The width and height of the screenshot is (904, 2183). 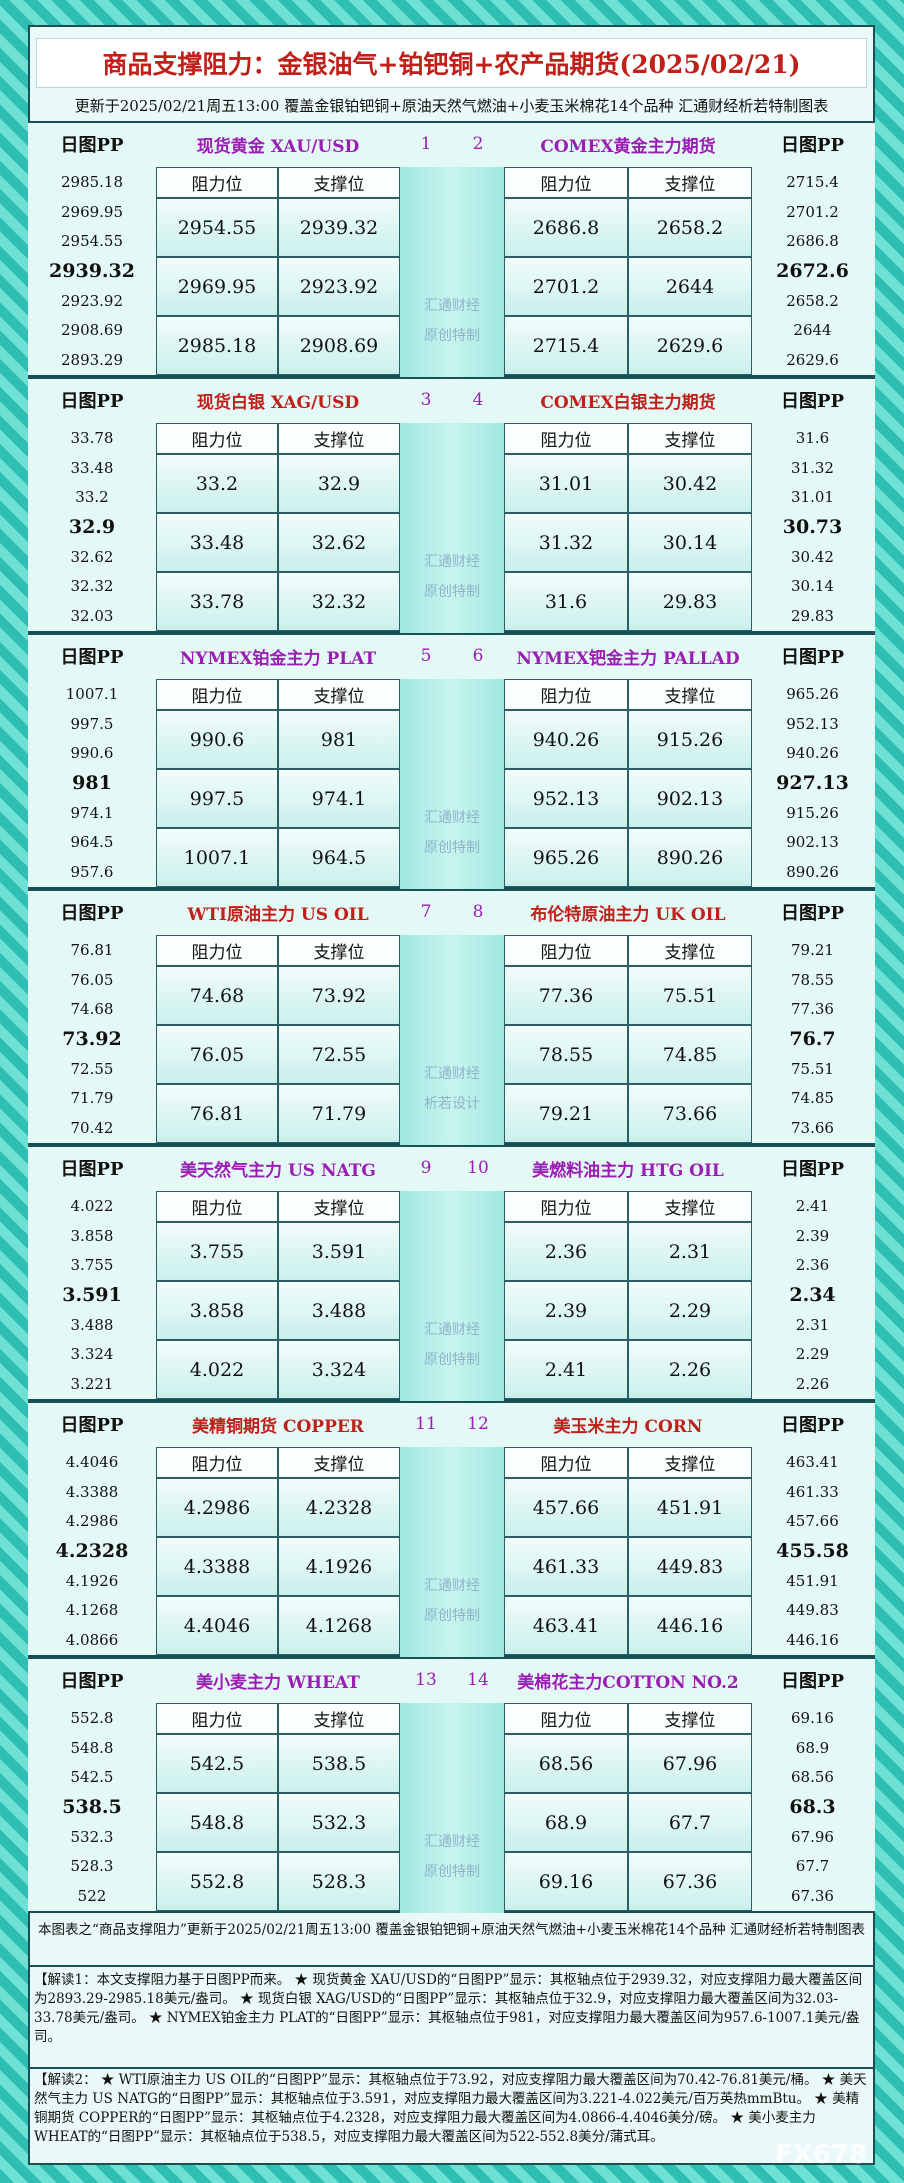 What do you see at coordinates (92, 1640) in the screenshot?
I see `pp-level: 4.0866` at bounding box center [92, 1640].